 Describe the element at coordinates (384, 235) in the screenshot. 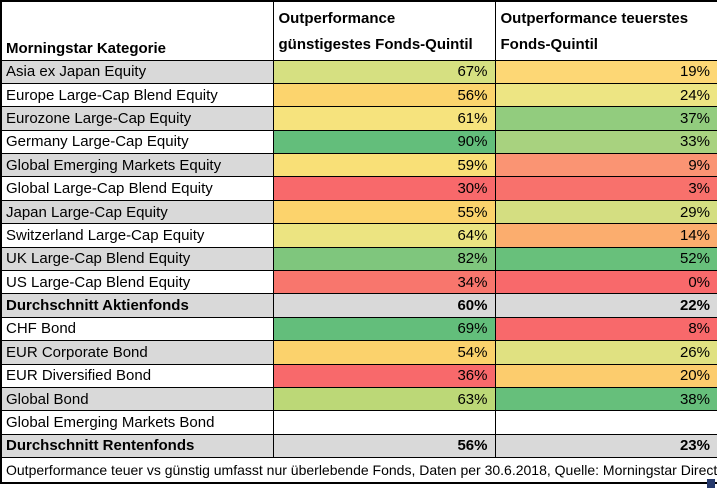

I see `cheapest-quintile-value-cell: 64%` at that location.